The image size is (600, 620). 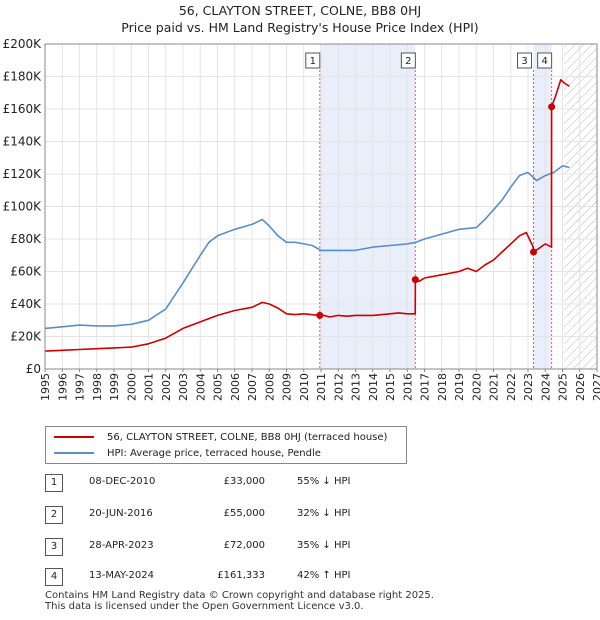 I want to click on x-tick-label: 2001, so click(x=149, y=387).